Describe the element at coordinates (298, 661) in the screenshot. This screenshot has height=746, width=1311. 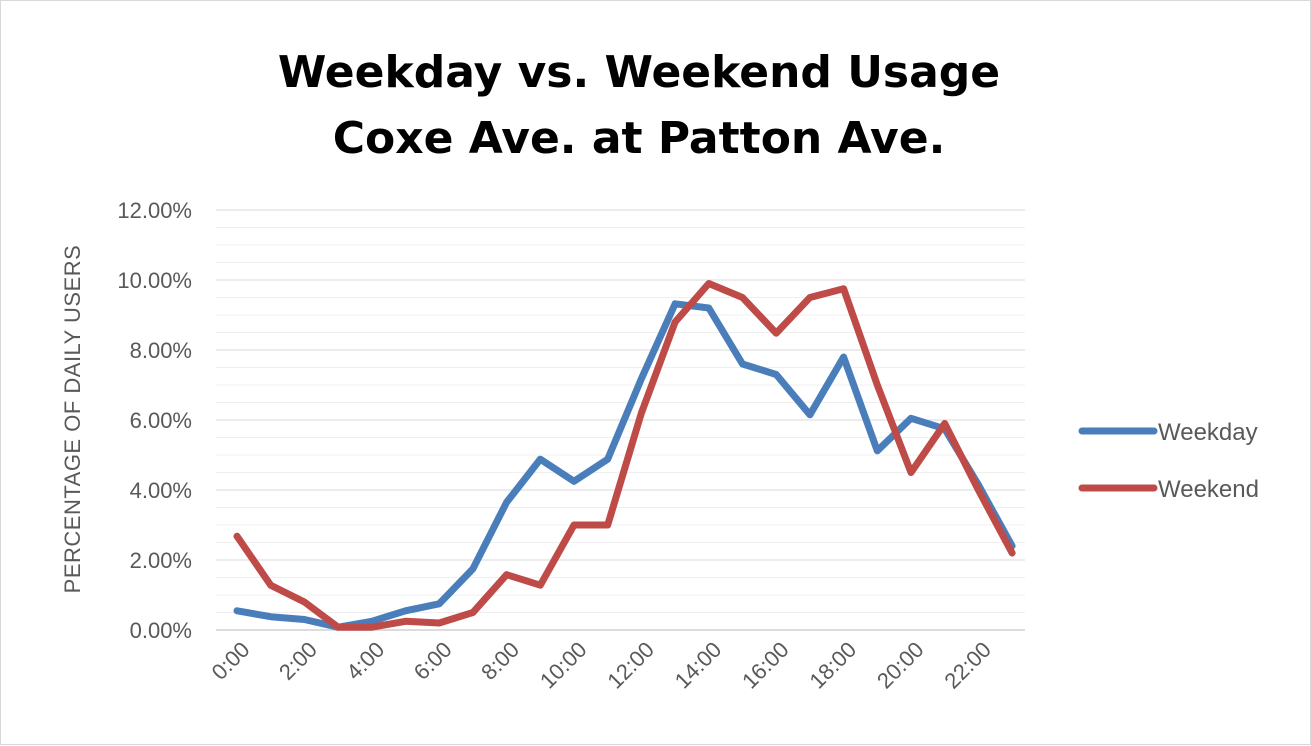
I see `x-tick-label: 2:00` at that location.